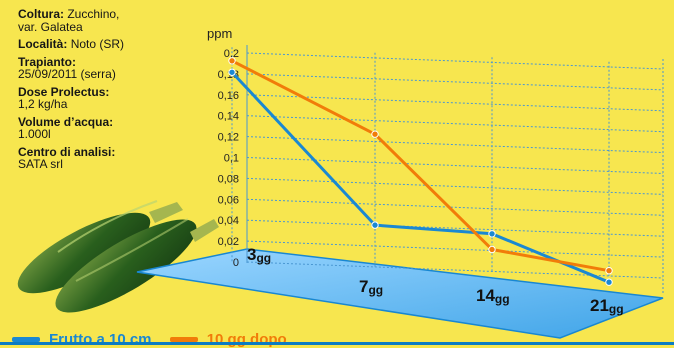 The width and height of the screenshot is (674, 348). I want to click on y-tick-label: 0,1, so click(231, 159).